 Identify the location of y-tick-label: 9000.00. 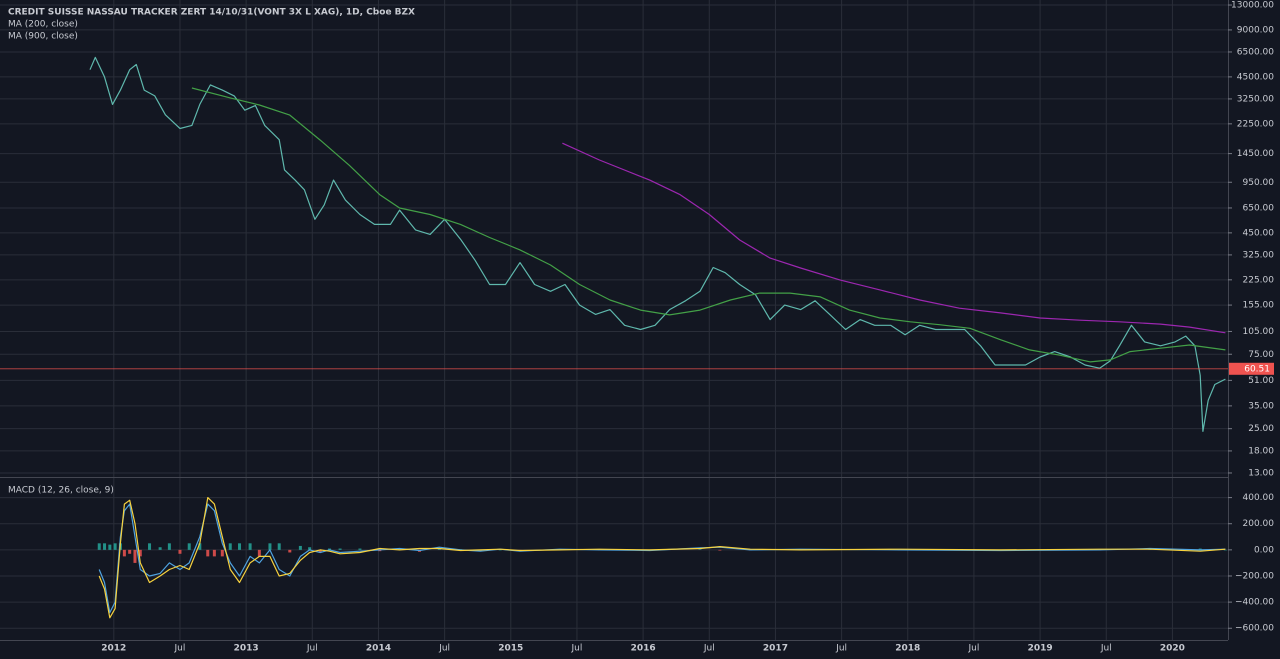
(1255, 30).